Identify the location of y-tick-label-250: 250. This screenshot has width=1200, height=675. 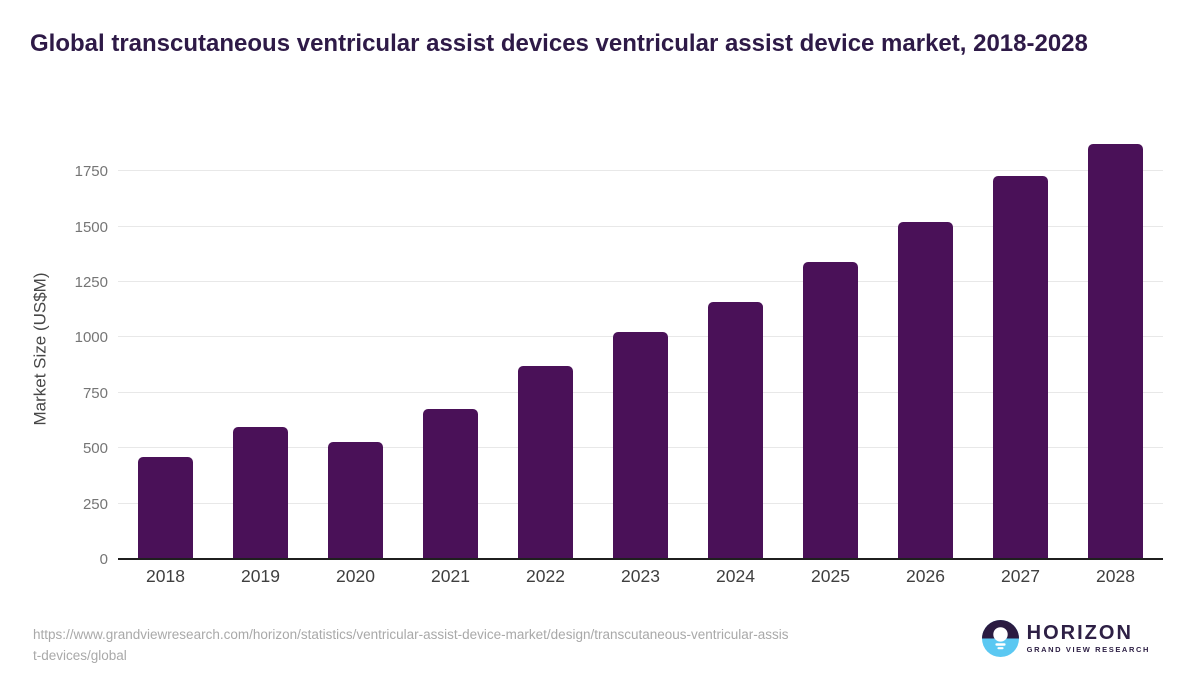
(95, 504).